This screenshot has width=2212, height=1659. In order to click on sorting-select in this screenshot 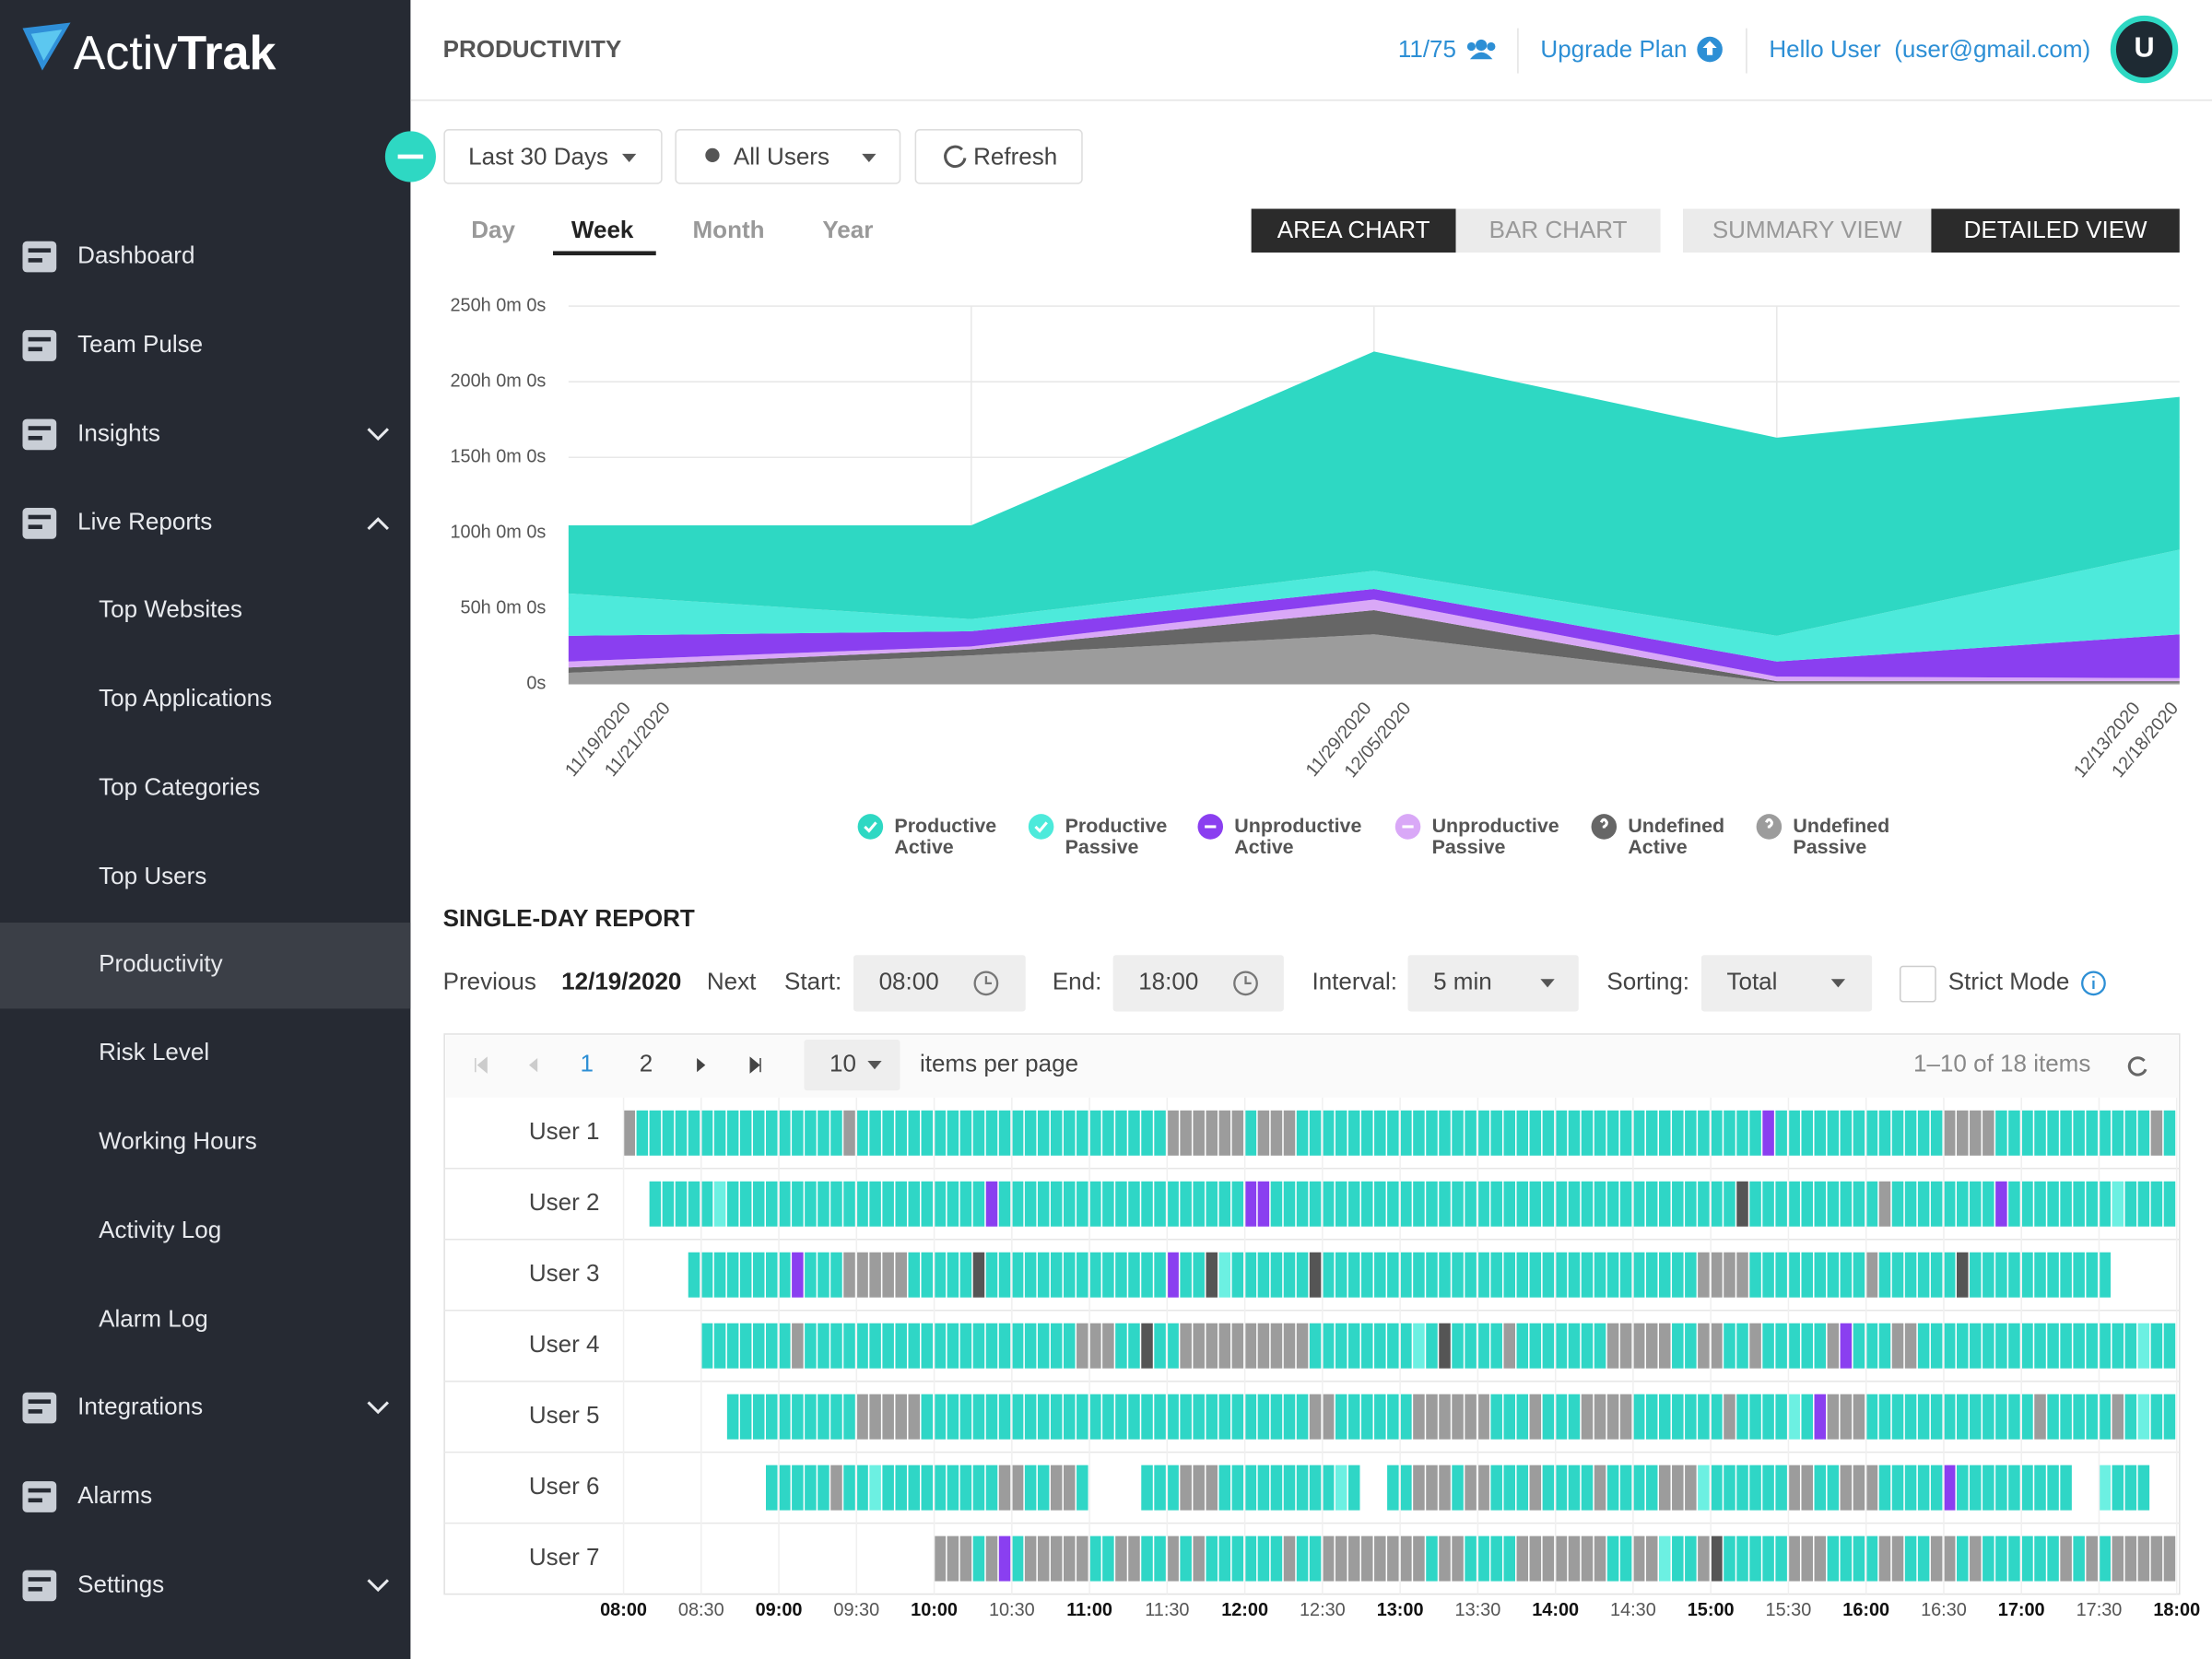, I will do `click(1786, 983)`.